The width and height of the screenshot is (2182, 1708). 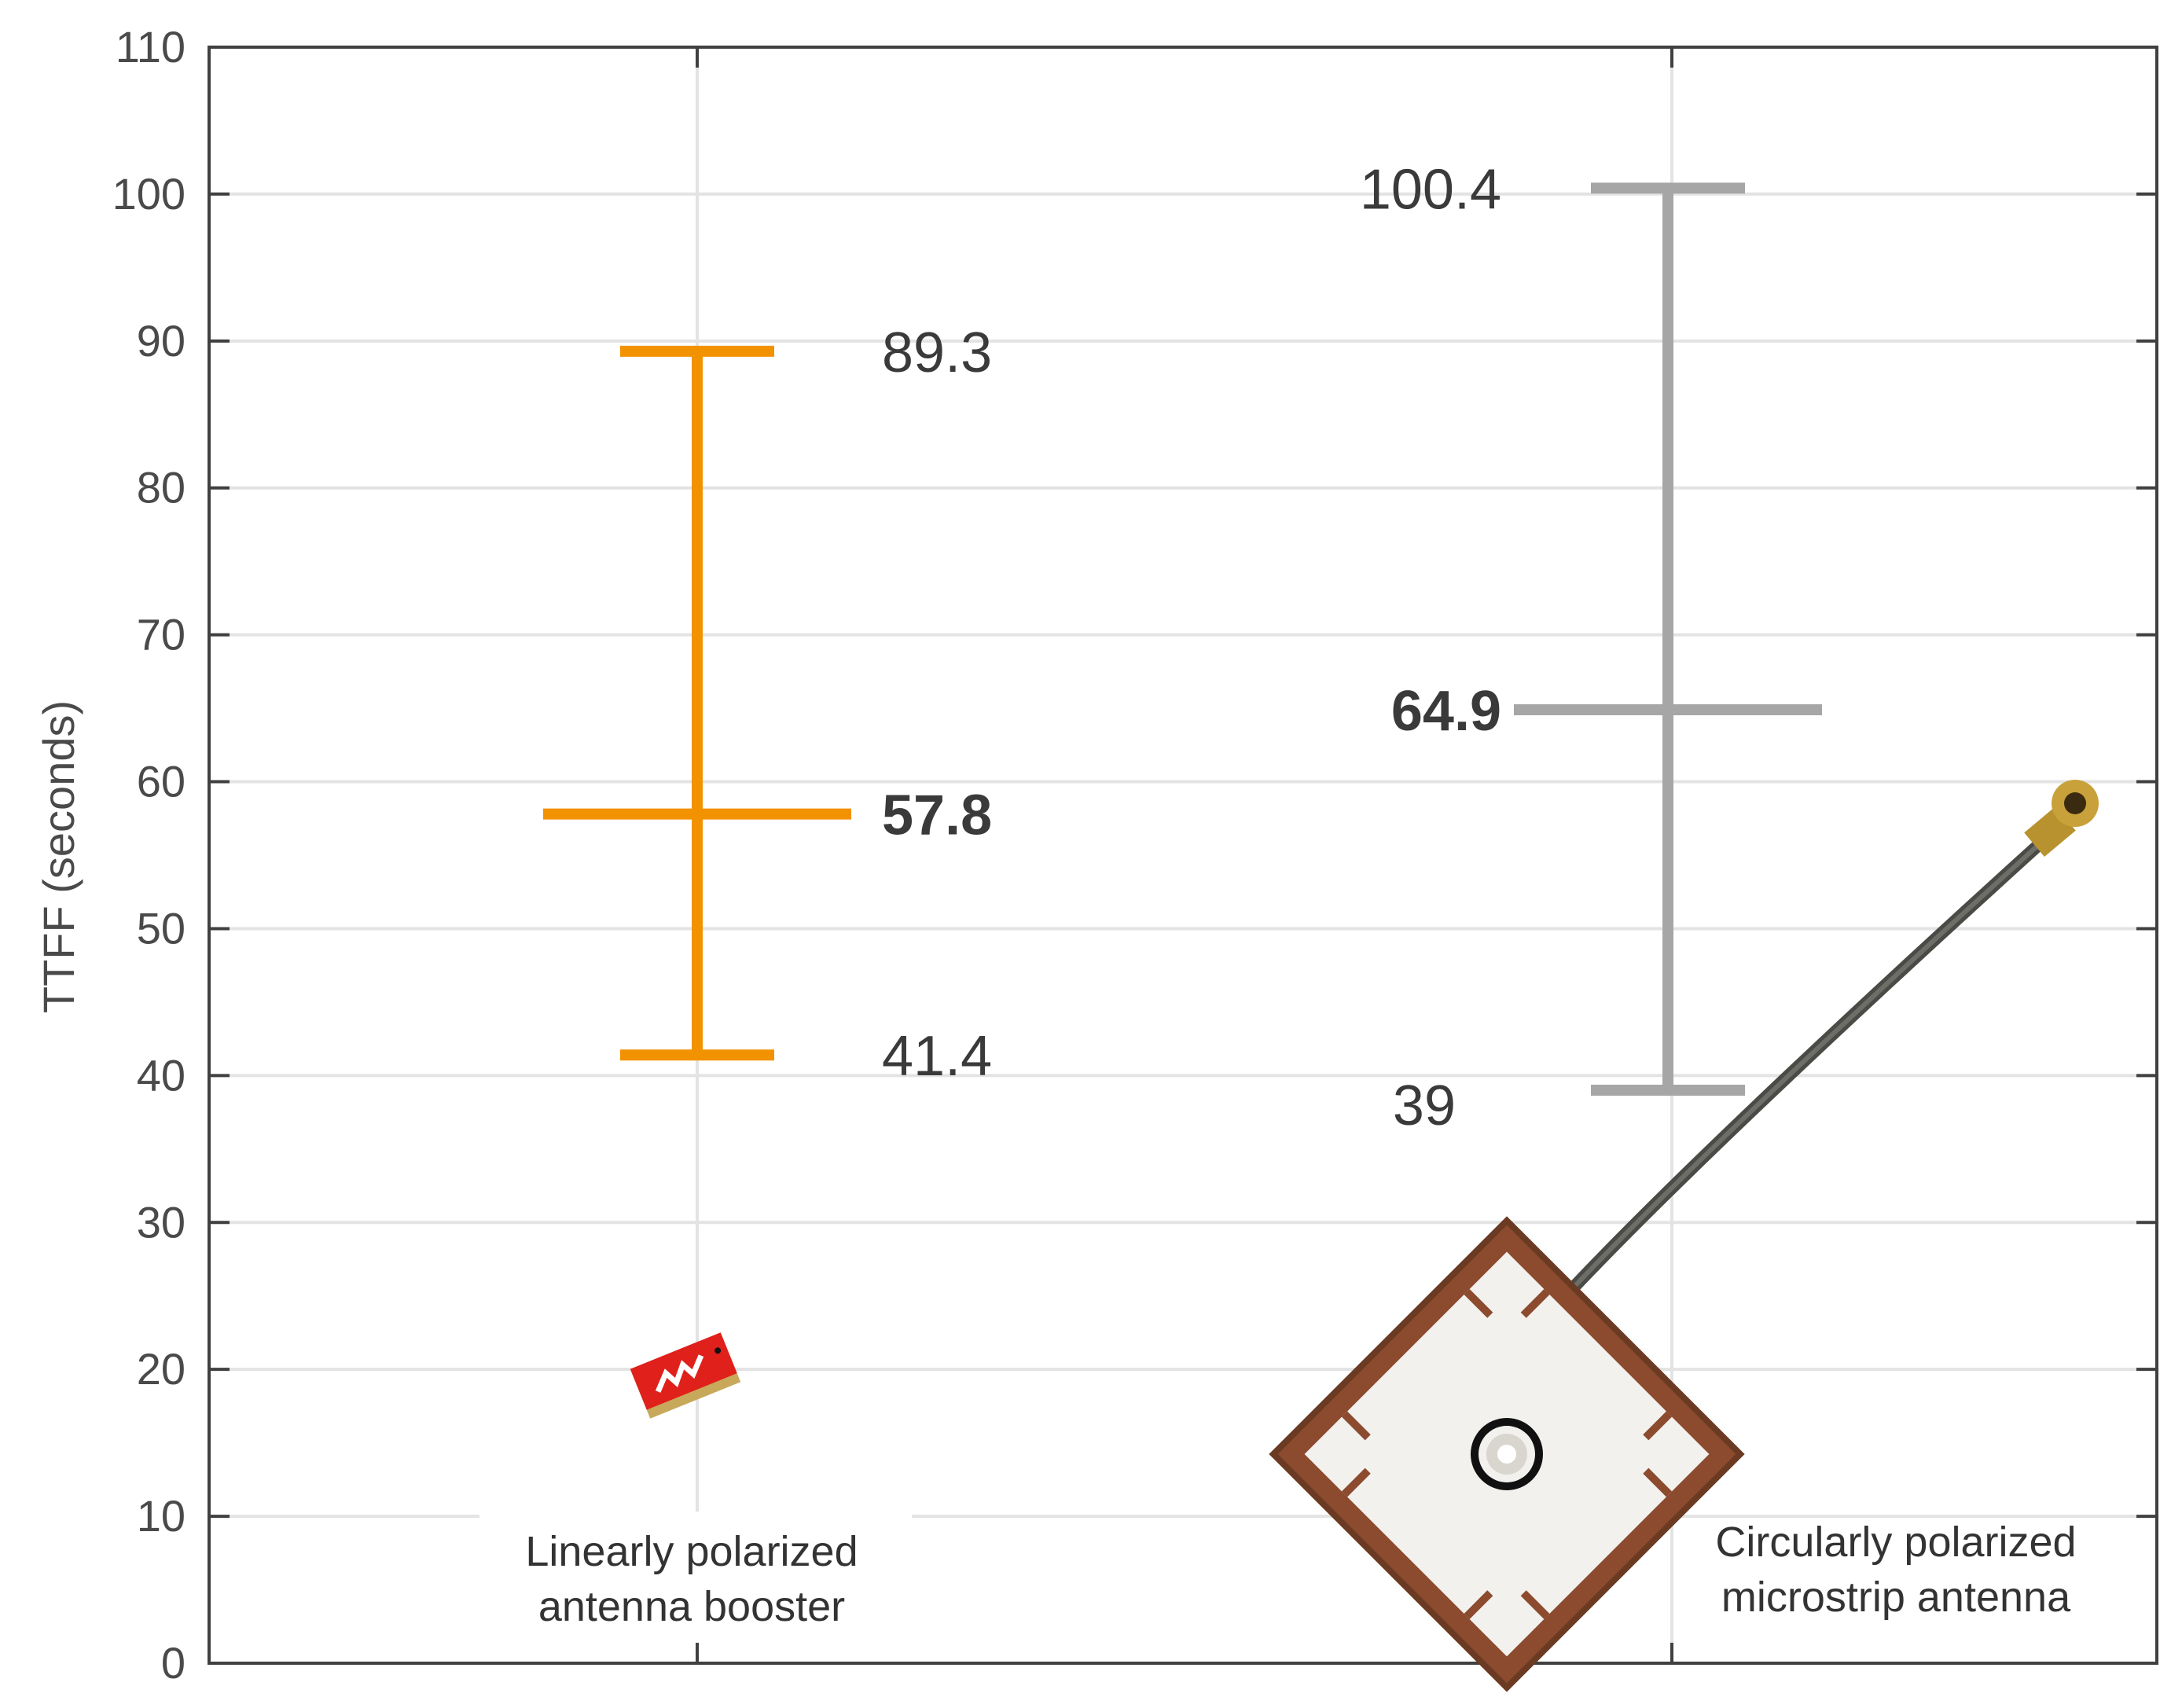 What do you see at coordinates (161, 1516) in the screenshot?
I see `y-tick-label: 10` at bounding box center [161, 1516].